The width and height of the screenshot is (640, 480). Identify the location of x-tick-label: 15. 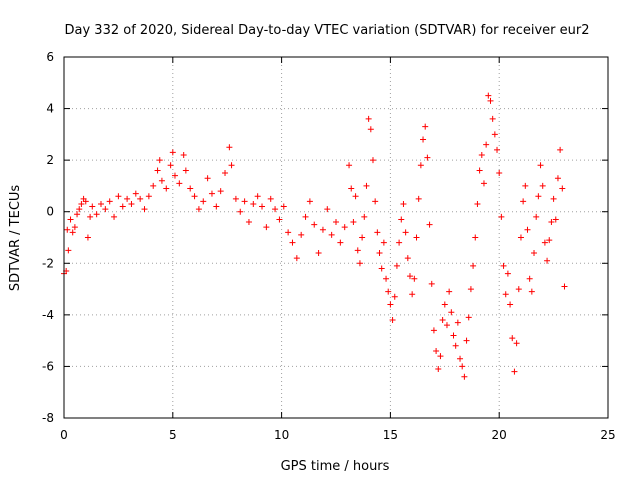
(390, 435).